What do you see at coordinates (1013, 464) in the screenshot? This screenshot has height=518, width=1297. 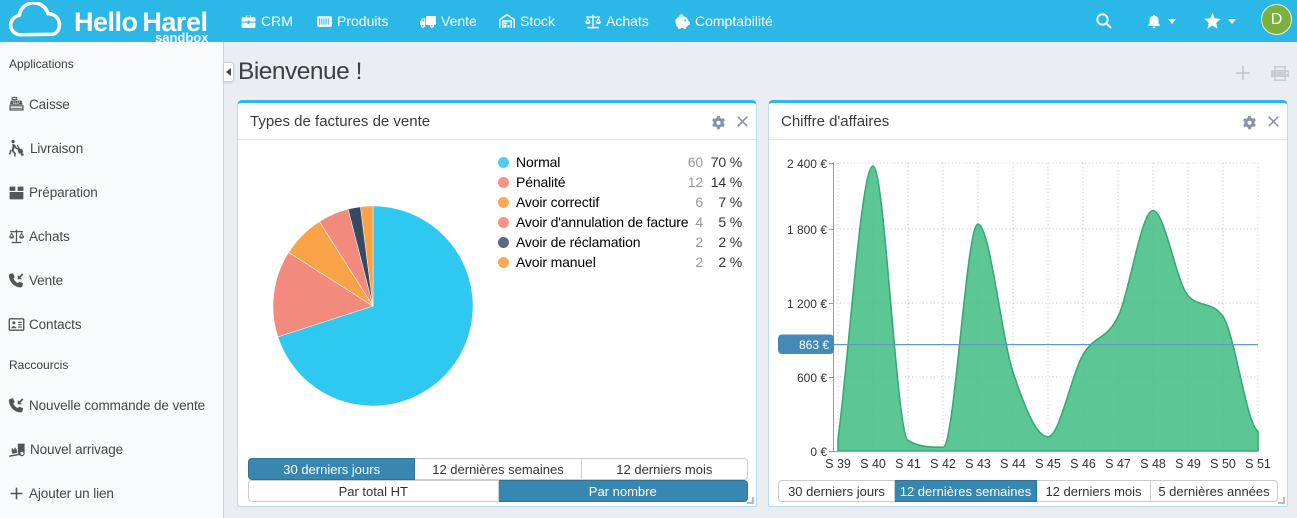 I see `svg-text: S 44` at bounding box center [1013, 464].